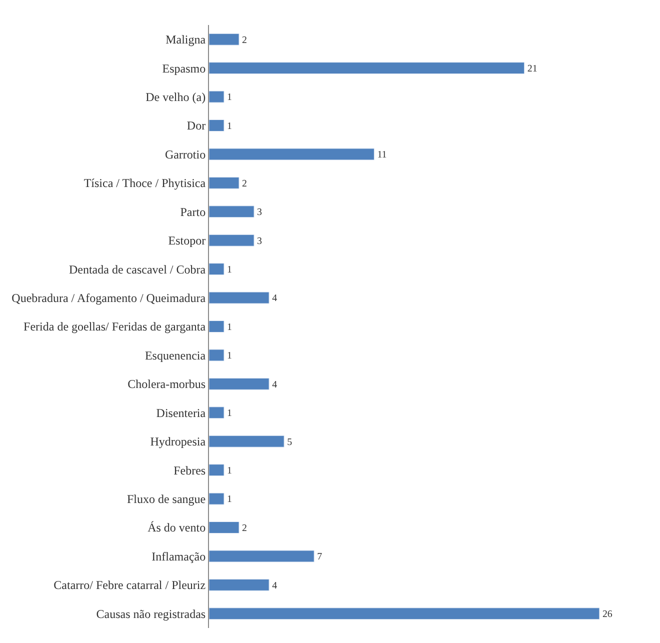 The image size is (660, 643). What do you see at coordinates (175, 355) in the screenshot?
I see `y-tick-label: Esquenencia` at bounding box center [175, 355].